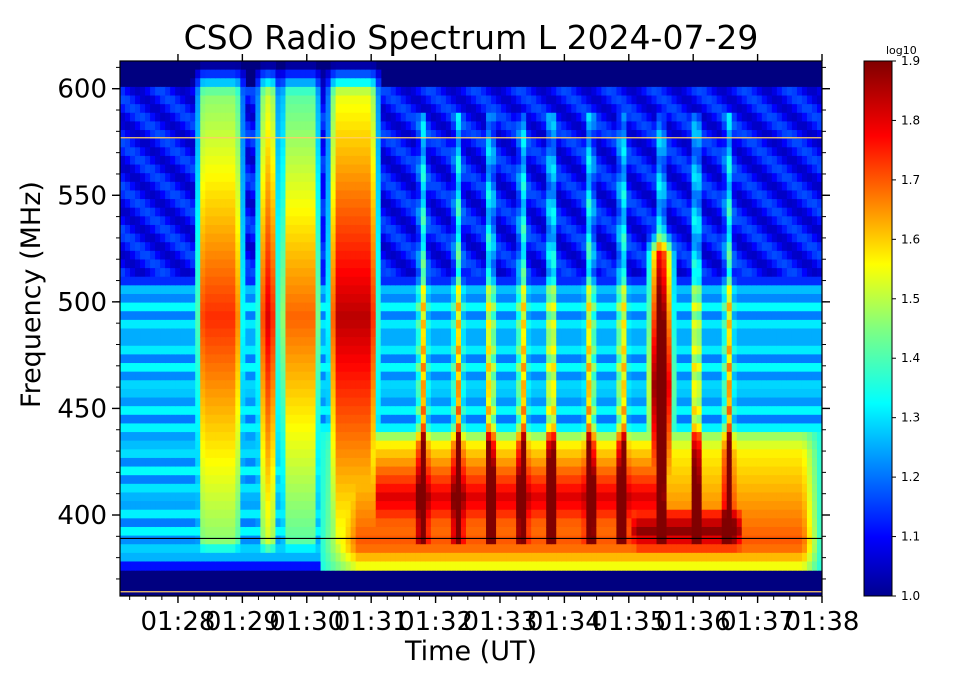  I want to click on colorbar-tick-label: 1.0, so click(910, 596).